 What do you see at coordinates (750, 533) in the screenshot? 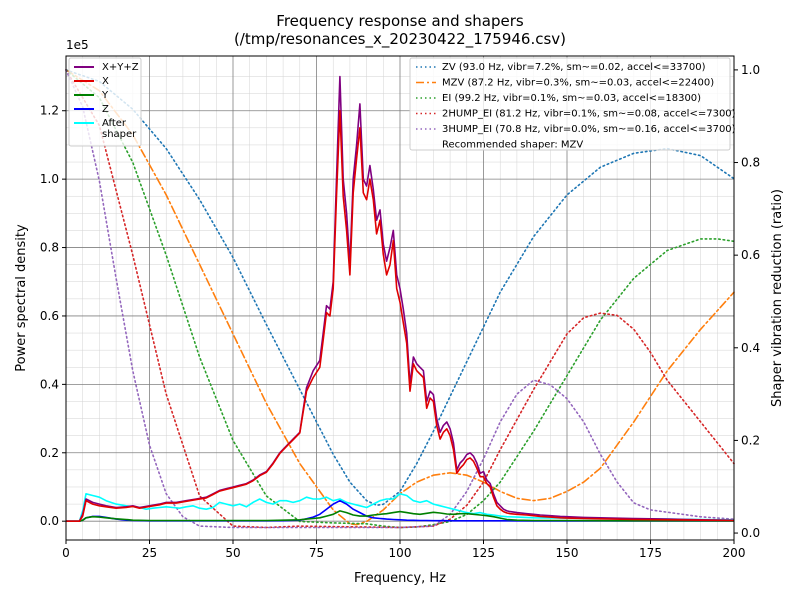
I see `y2-tick-label: 0.0` at bounding box center [750, 533].